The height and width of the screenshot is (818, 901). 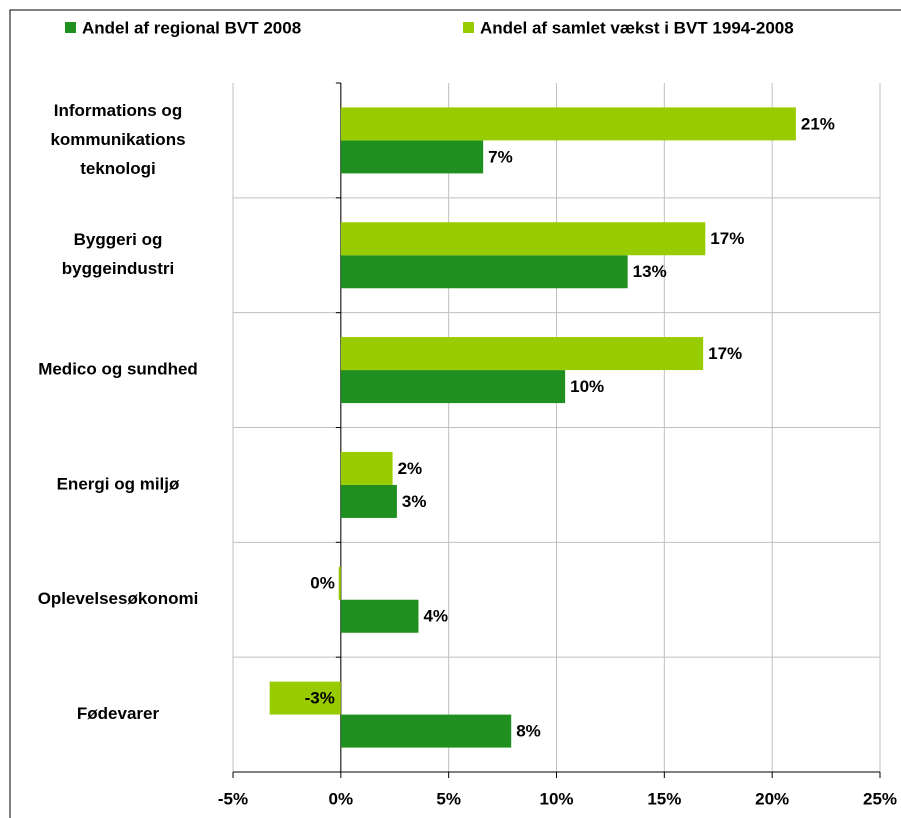 What do you see at coordinates (322, 583) in the screenshot?
I see `value-label: 0%` at bounding box center [322, 583].